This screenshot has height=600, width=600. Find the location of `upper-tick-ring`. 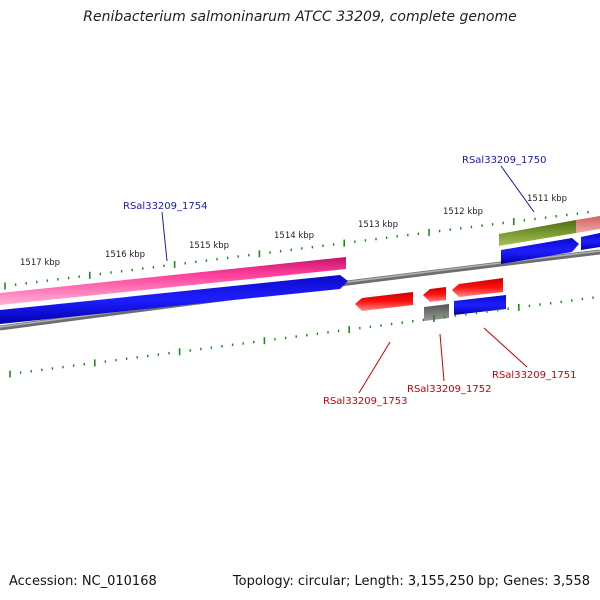

upper-tick-ring is located at coordinates (296, 250).